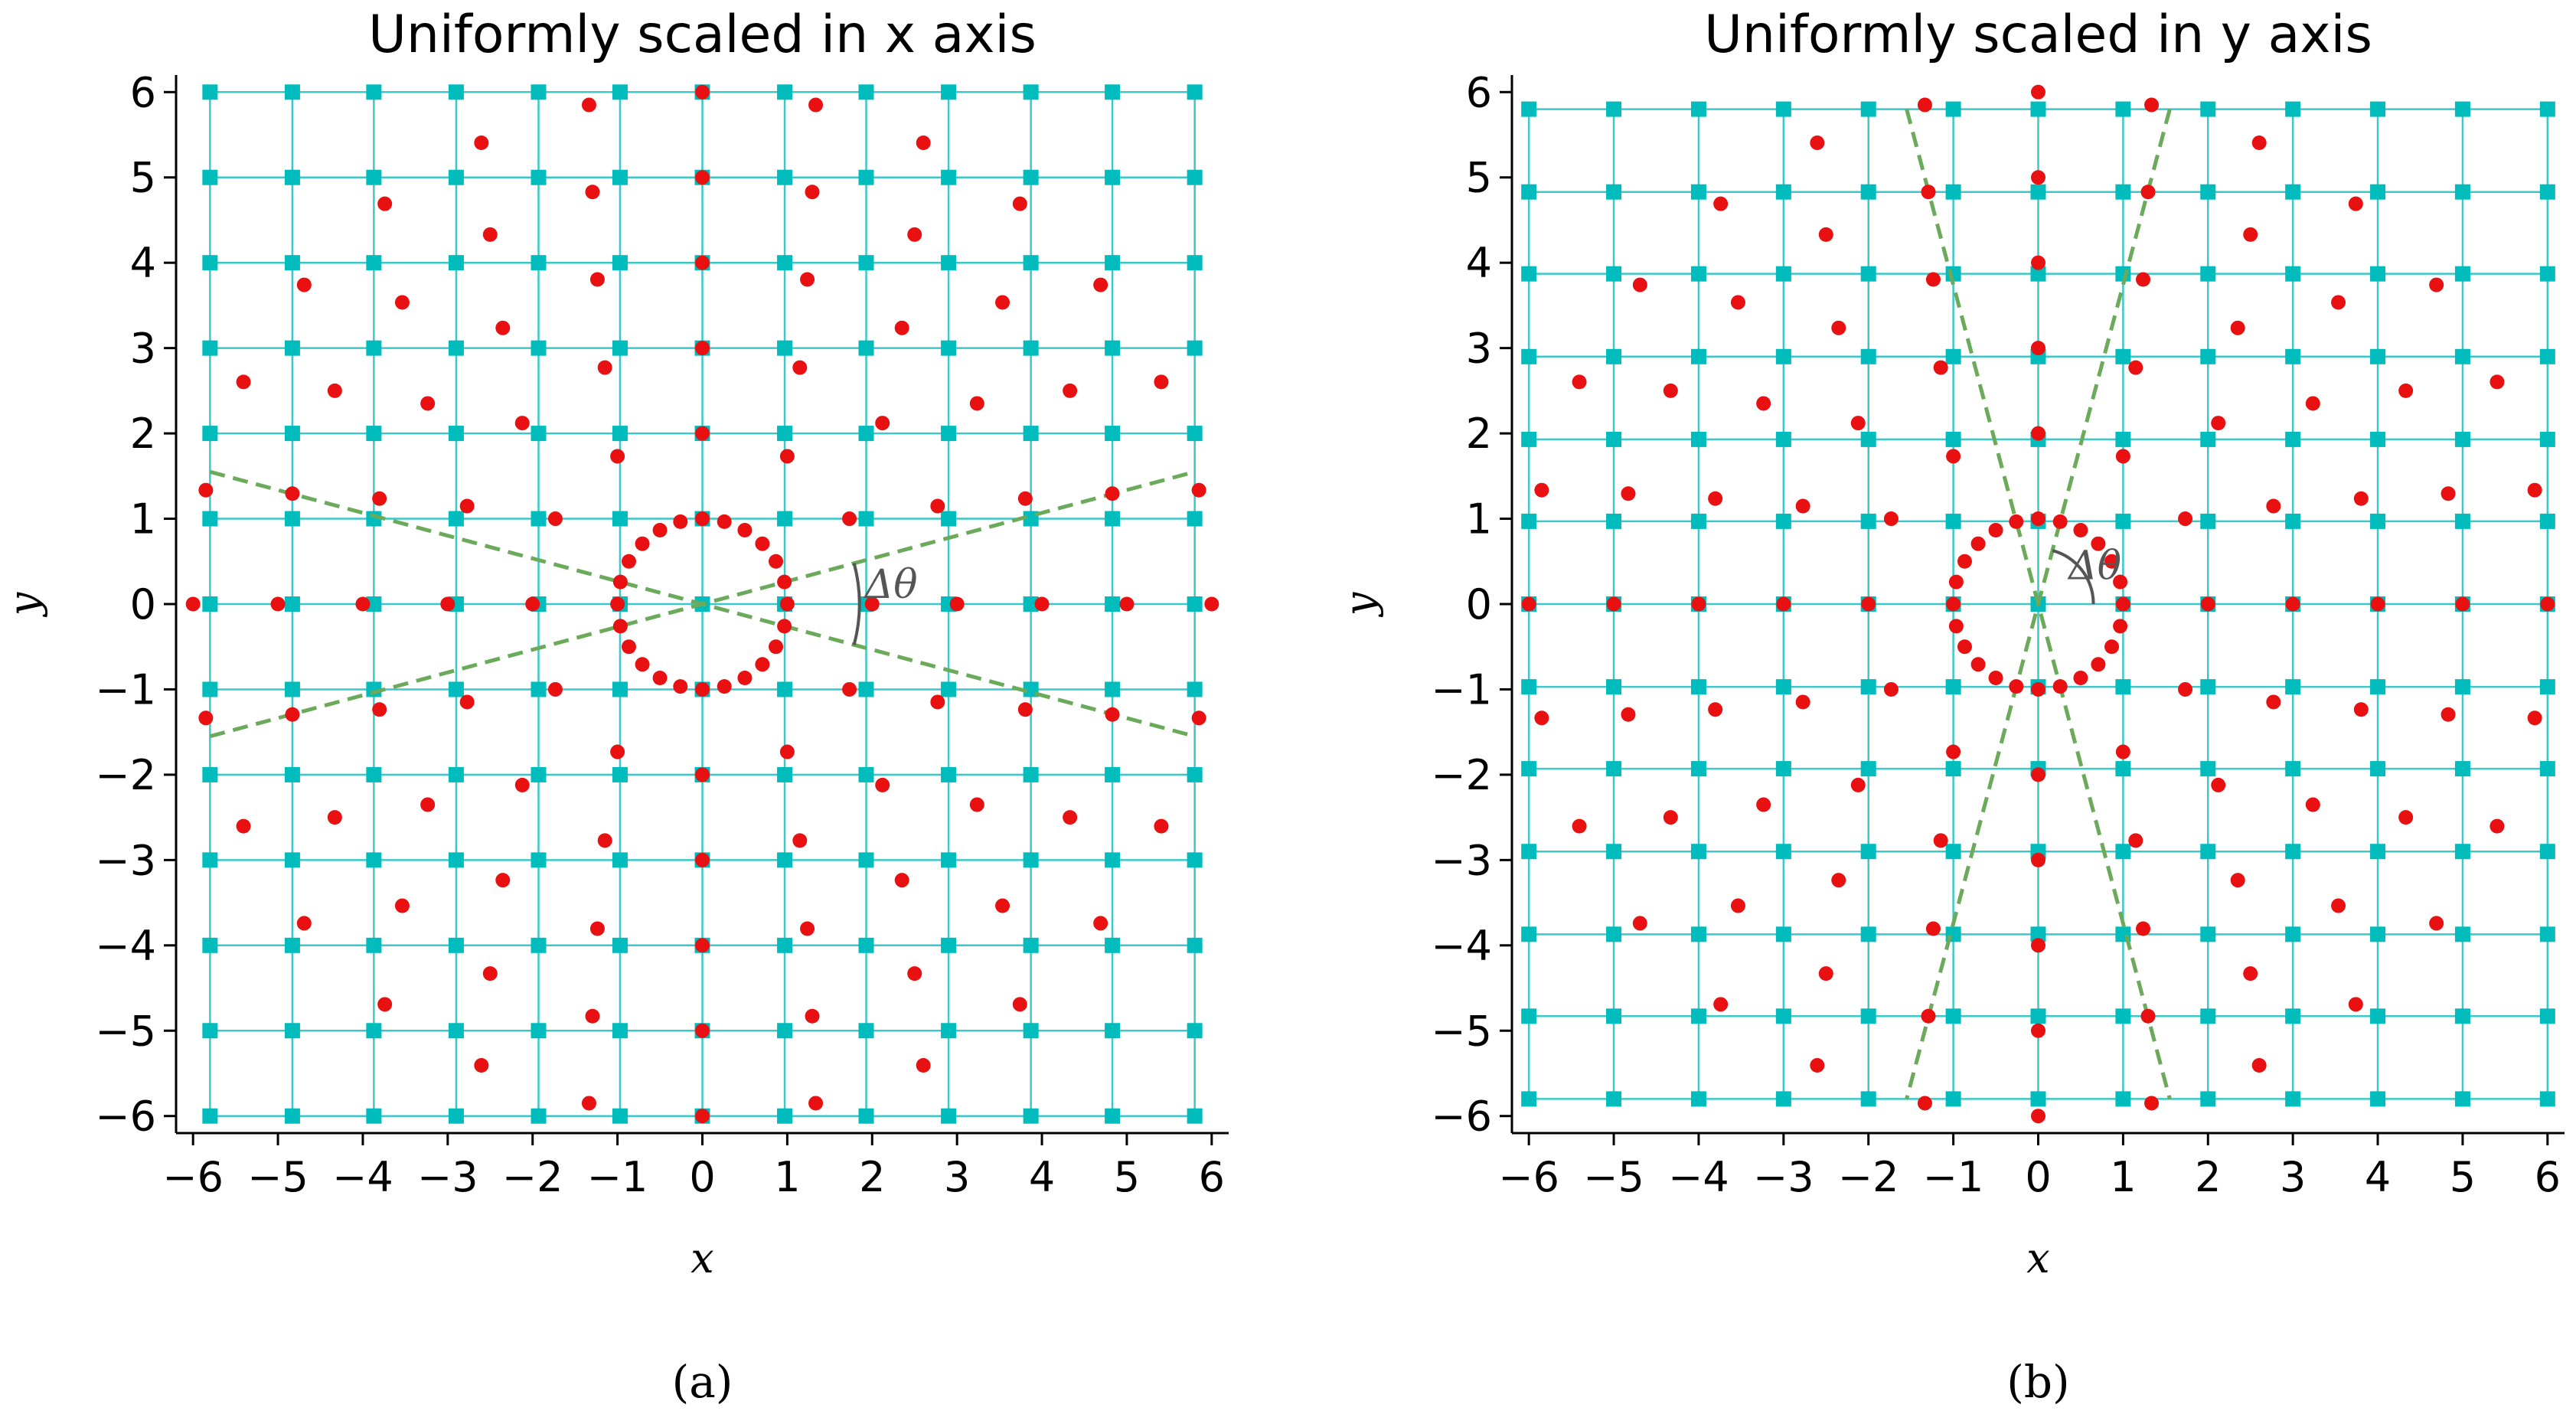 The width and height of the screenshot is (2576, 1411). What do you see at coordinates (143, 92) in the screenshot?
I see `y-tick-label: 6` at bounding box center [143, 92].